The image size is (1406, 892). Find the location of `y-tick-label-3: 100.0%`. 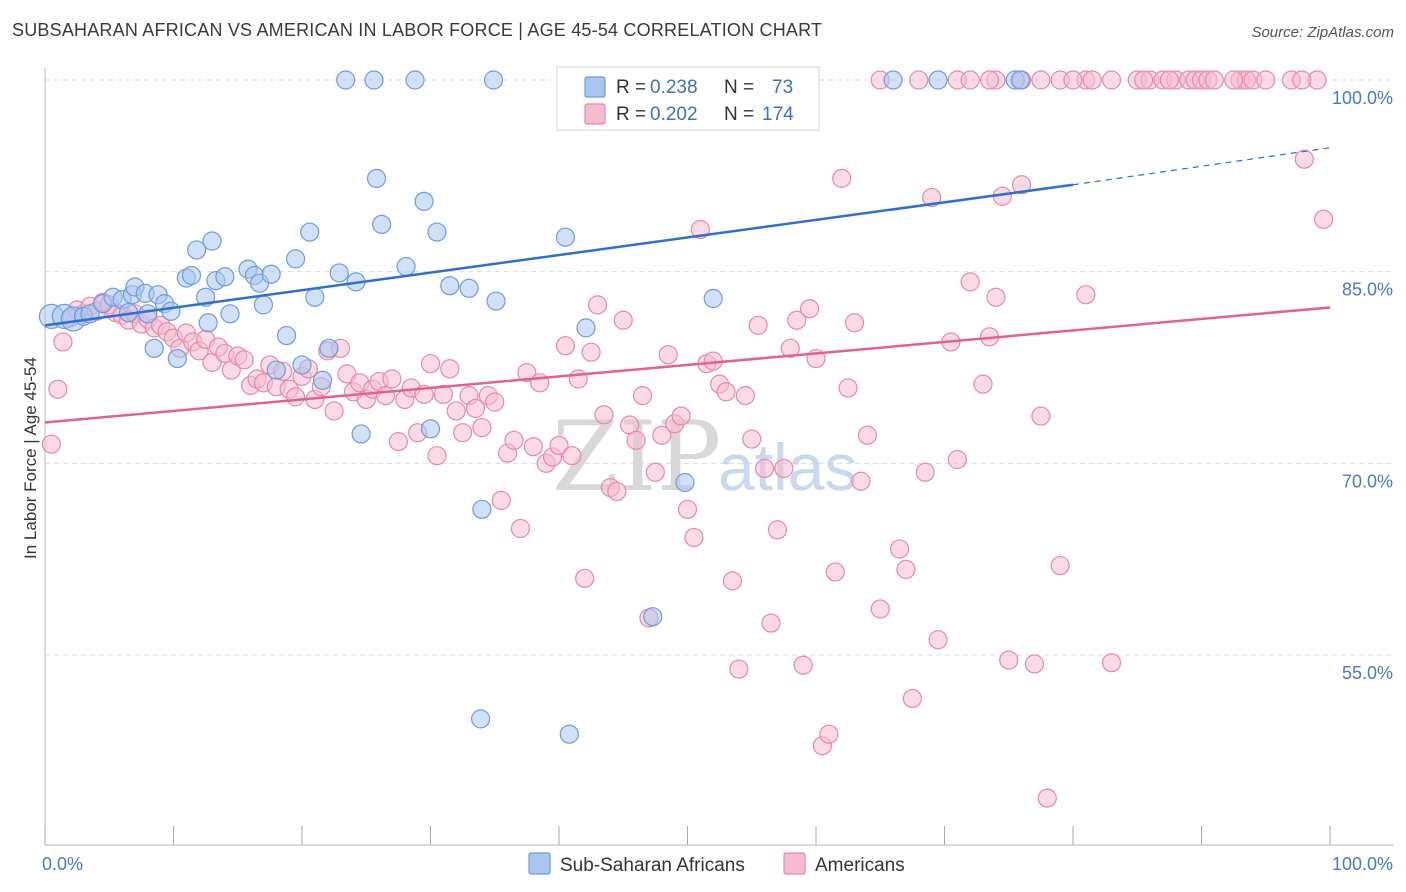

y-tick-label-3: 100.0% is located at coordinates (1362, 98).